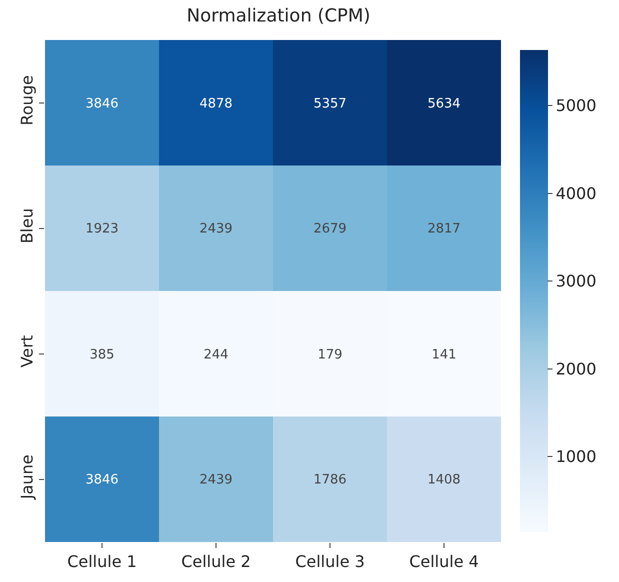 The image size is (619, 582). Describe the element at coordinates (278, 15) in the screenshot. I see `chart-title: Normalization (CPM)` at that location.